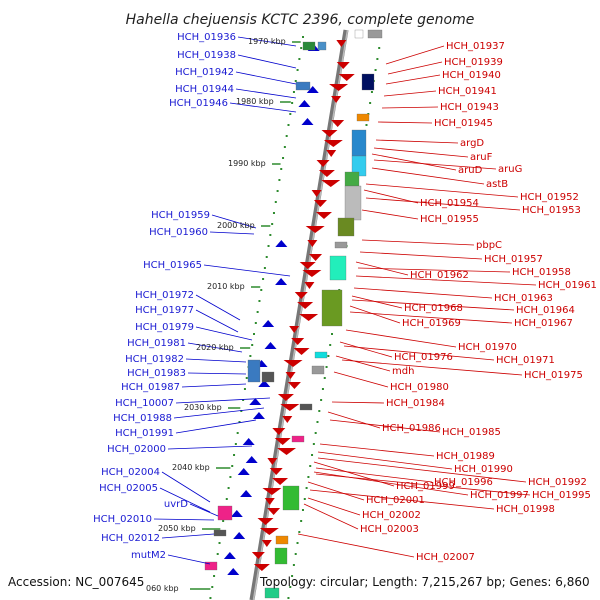  I want to click on gene-label-right: HCH_02003, so click(389, 529).